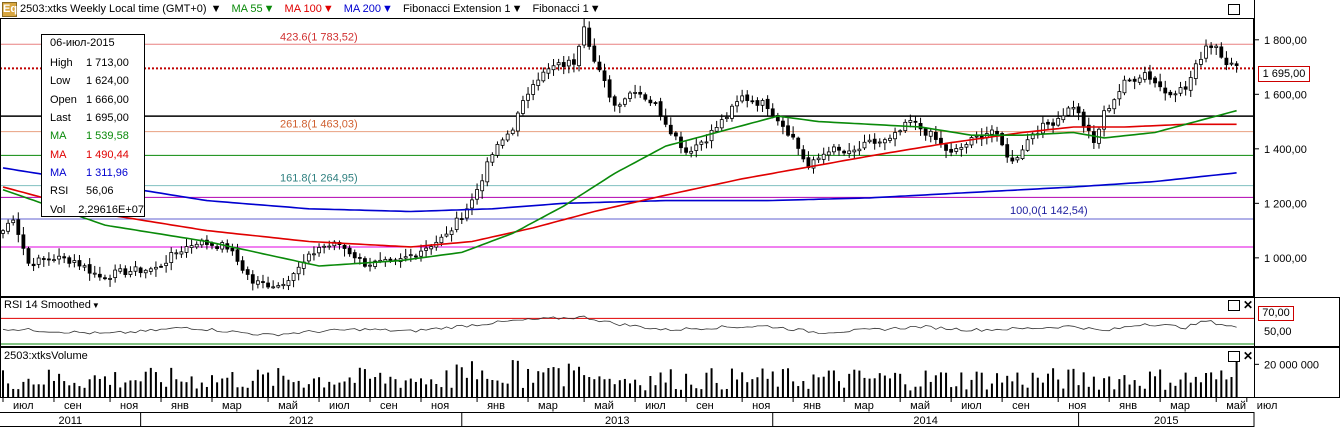 Image resolution: width=1340 pixels, height=427 pixels. Describe the element at coordinates (1248, 305) in the screenshot. I see `rsi-close-icon: ✕` at that location.